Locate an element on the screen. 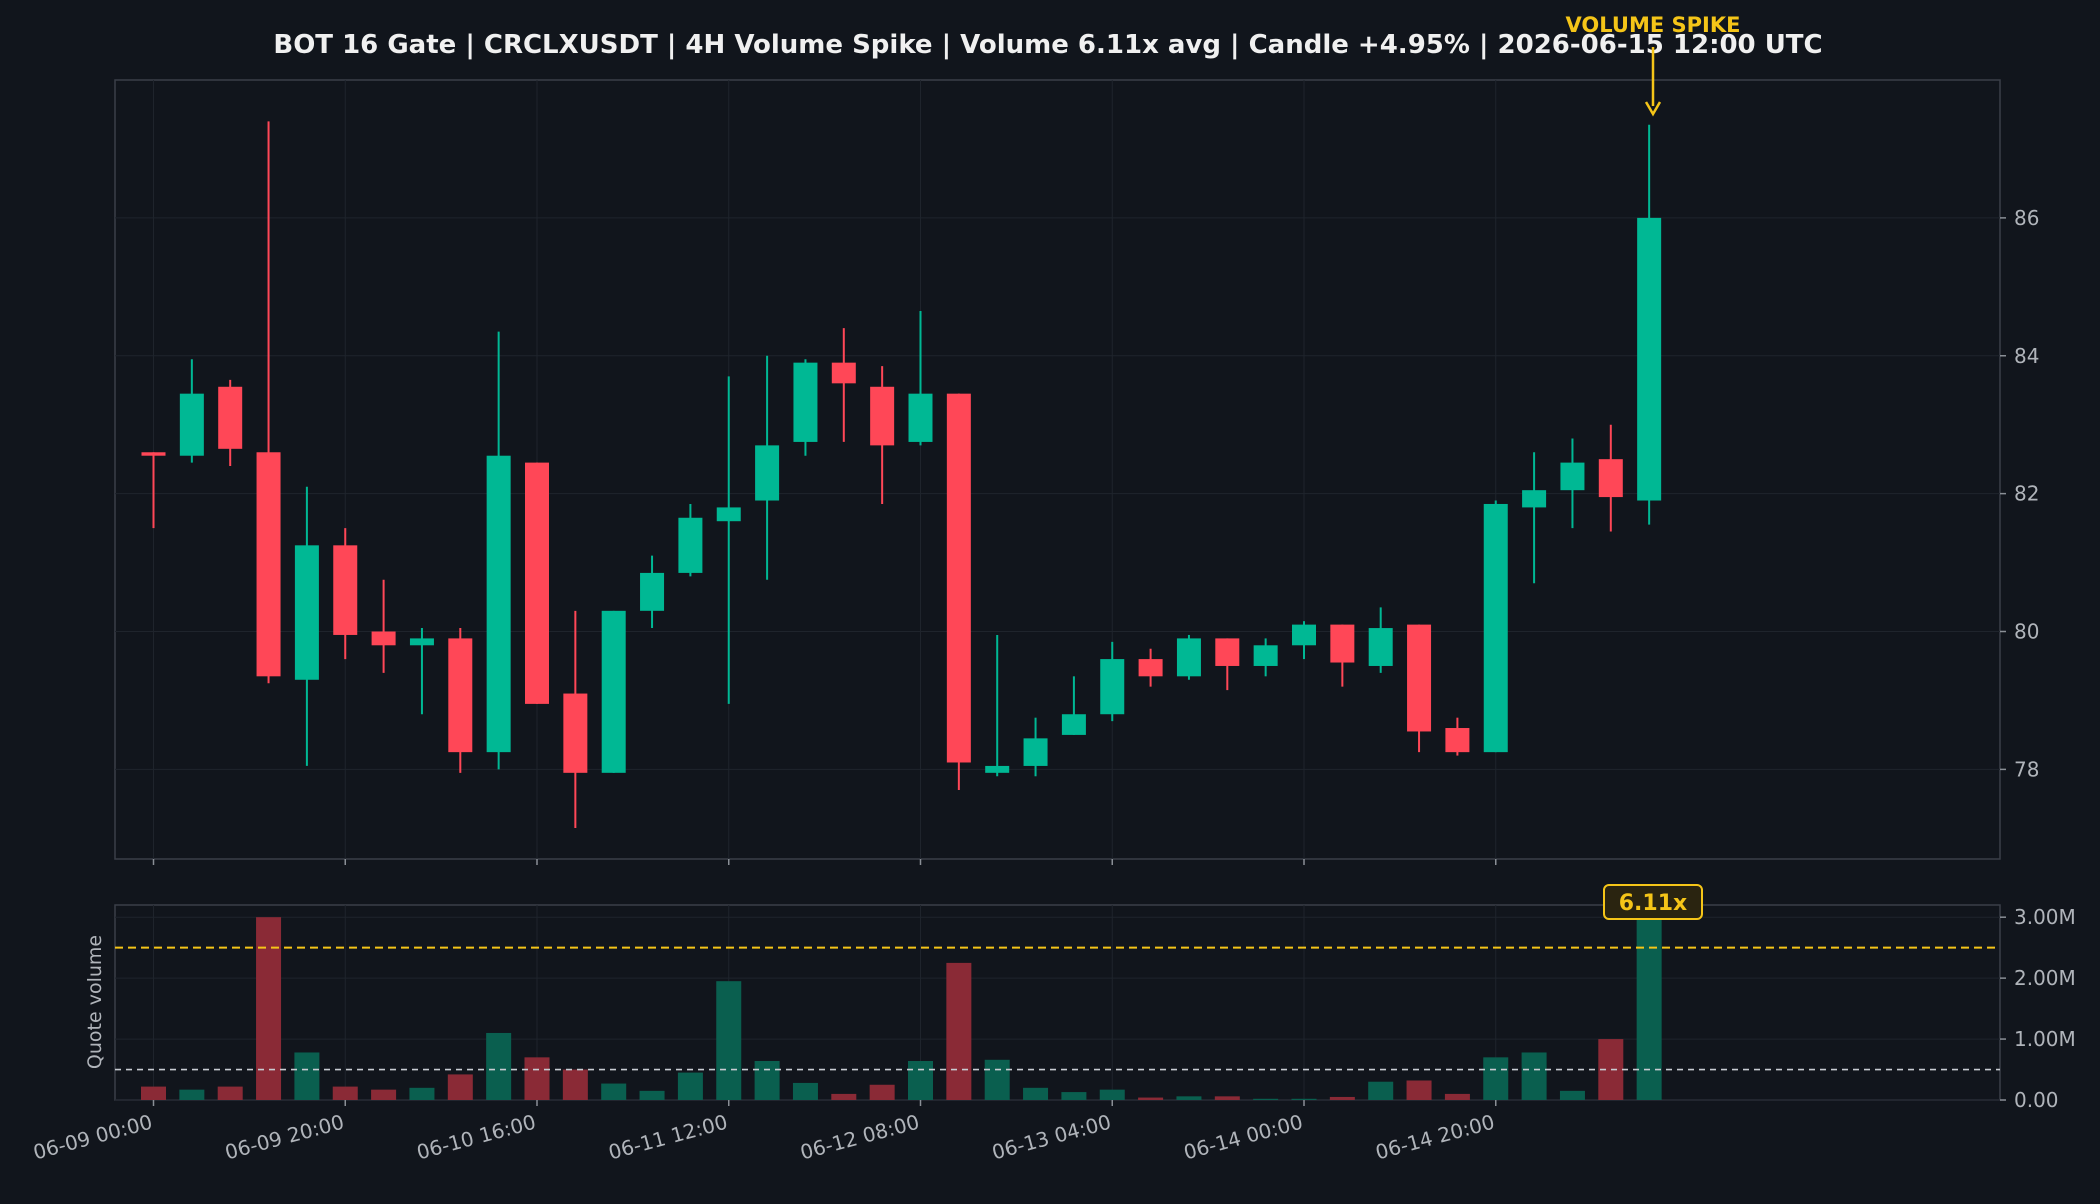  volume-tick-label: 0.00 is located at coordinates (2036, 1100).